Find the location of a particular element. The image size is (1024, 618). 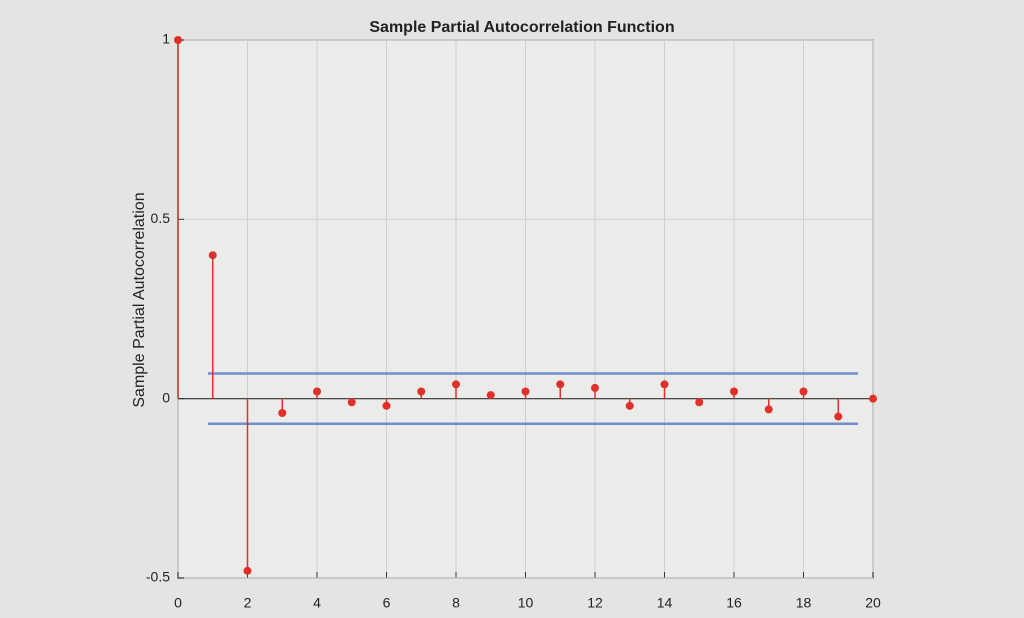

x-tick-label: 18 is located at coordinates (804, 603).